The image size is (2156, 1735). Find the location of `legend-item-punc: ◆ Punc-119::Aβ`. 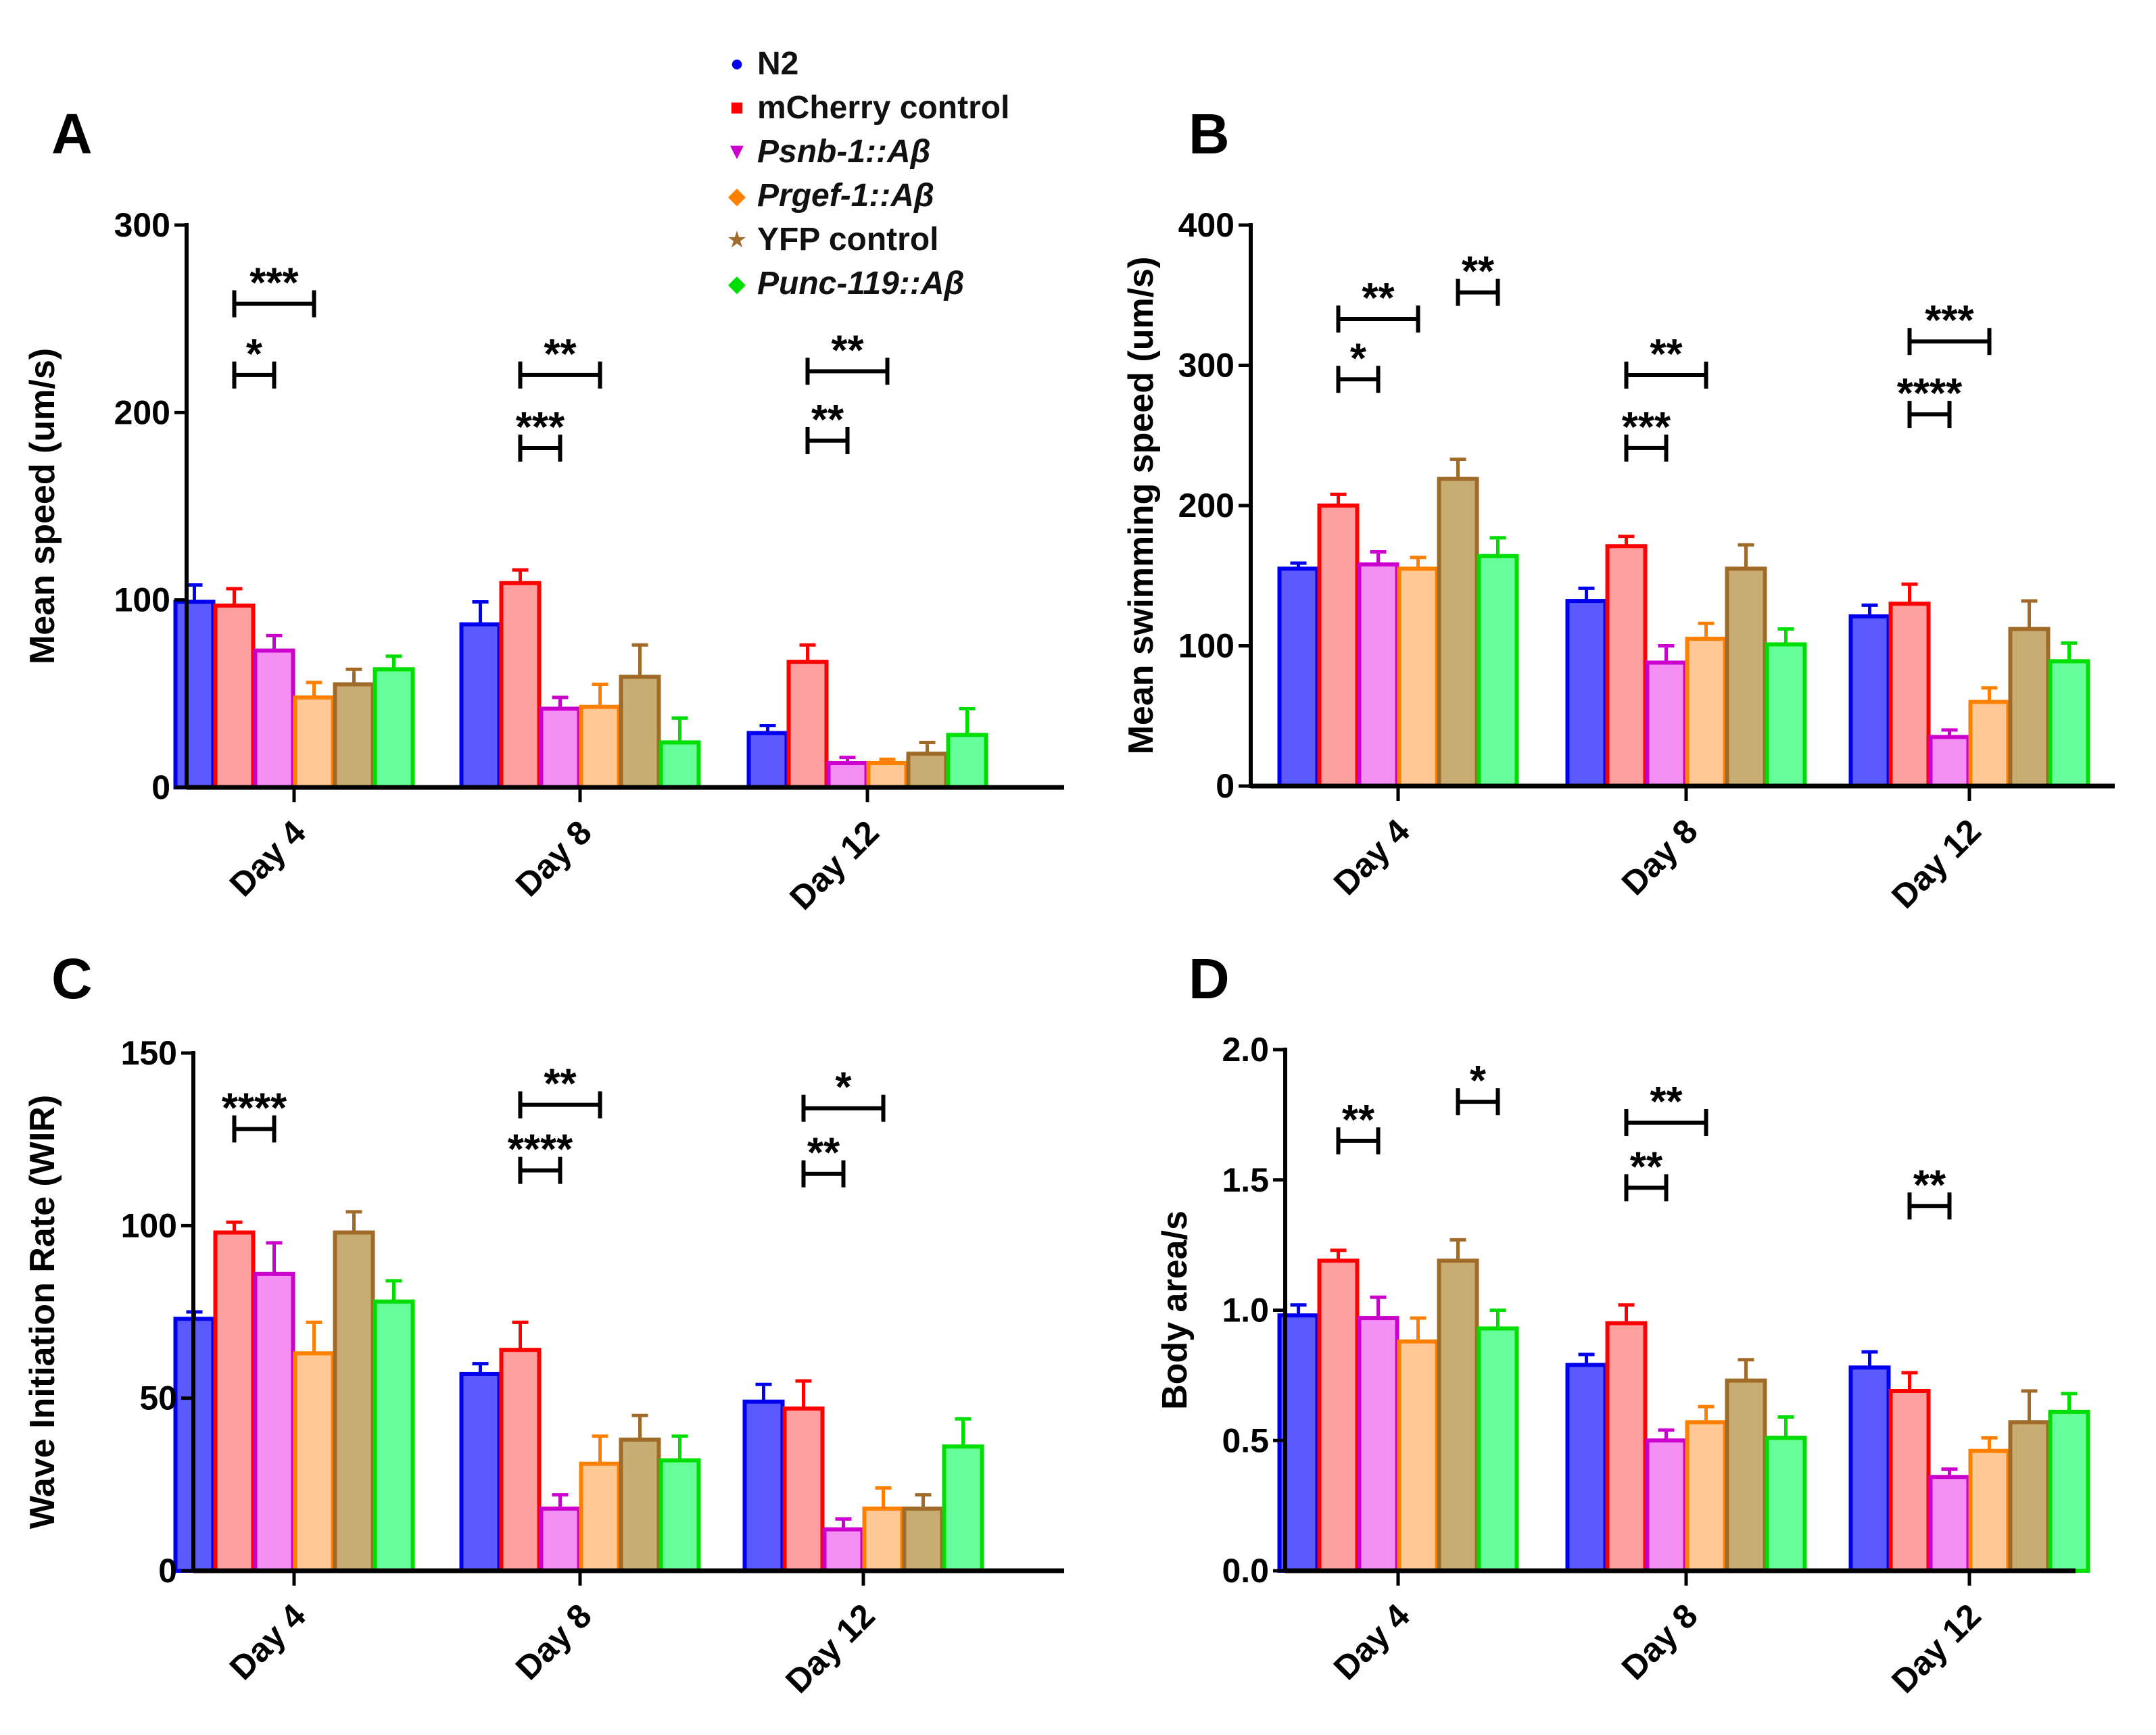

legend-item-punc: ◆ Punc-119::Aβ is located at coordinates (863, 284).